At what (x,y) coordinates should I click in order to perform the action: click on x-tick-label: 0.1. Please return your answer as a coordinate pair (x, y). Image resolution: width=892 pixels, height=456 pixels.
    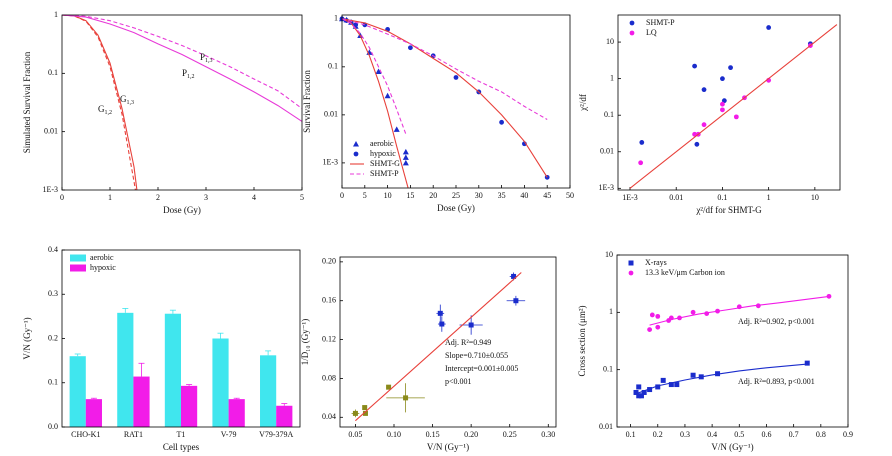
    Looking at the image, I should click on (722, 197).